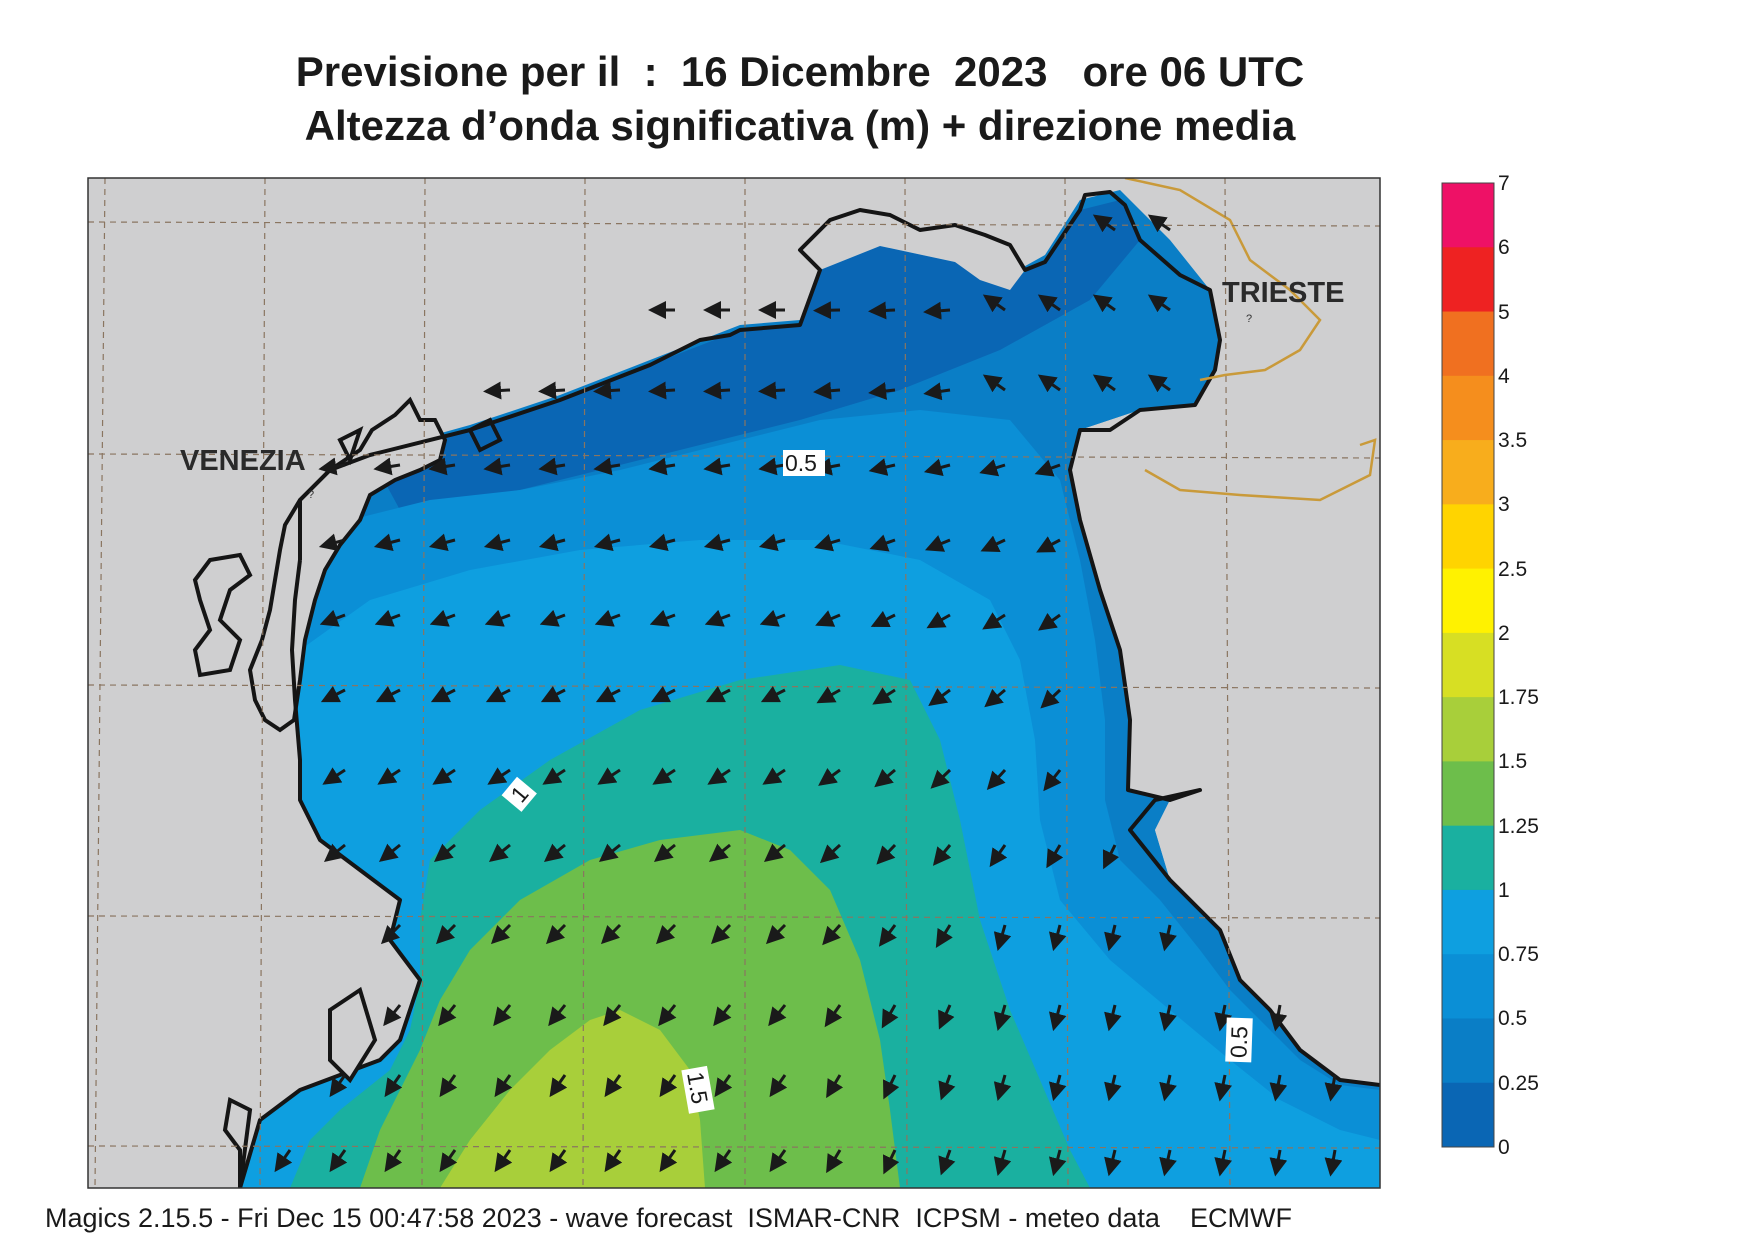 This screenshot has width=1755, height=1242. I want to click on contour-label-south: 1.5, so click(698, 1089).